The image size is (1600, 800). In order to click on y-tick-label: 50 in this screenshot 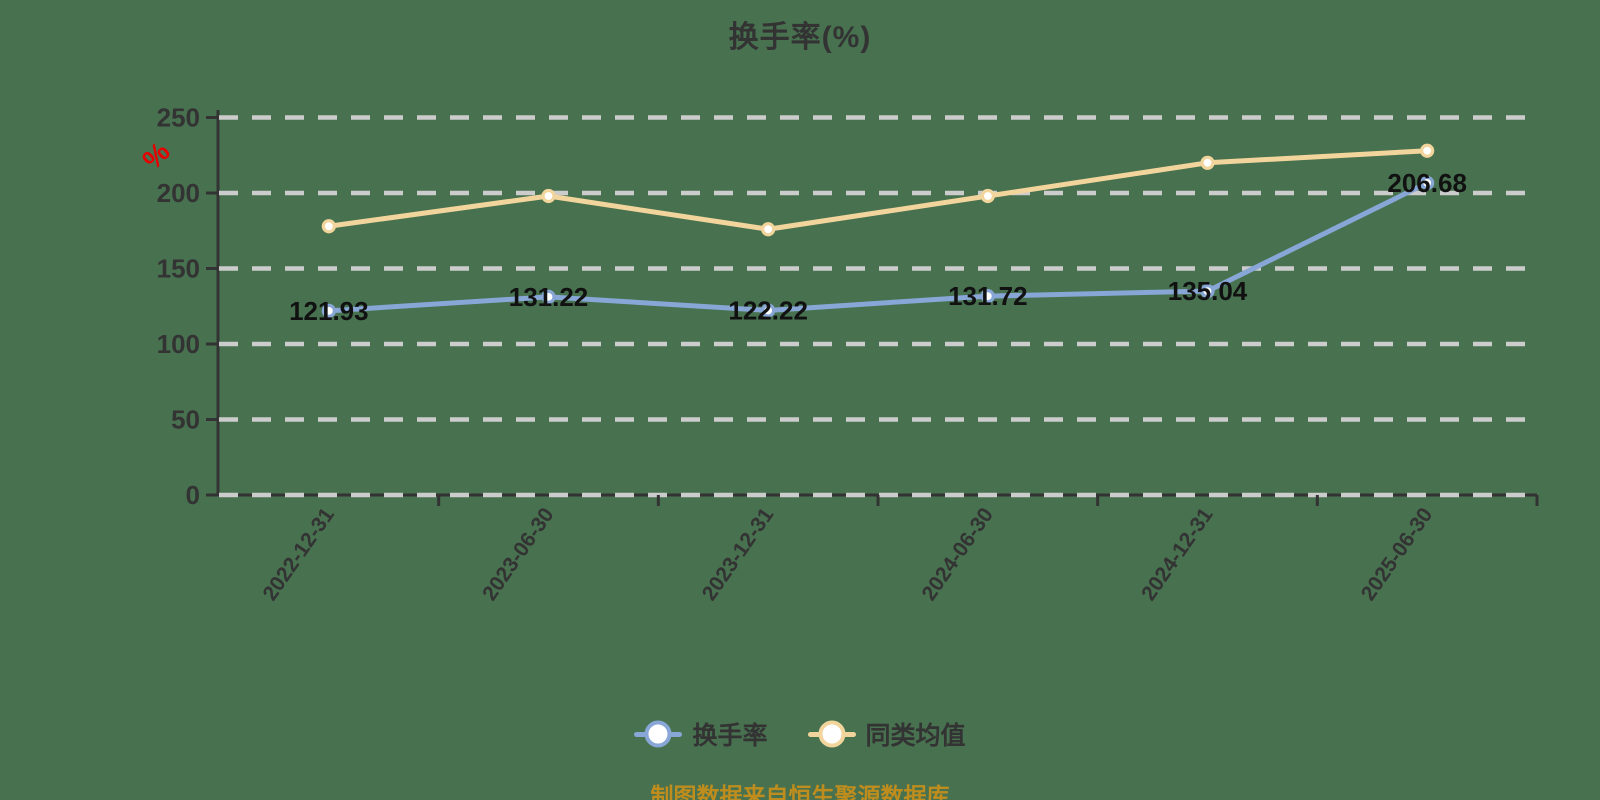, I will do `click(185, 420)`.